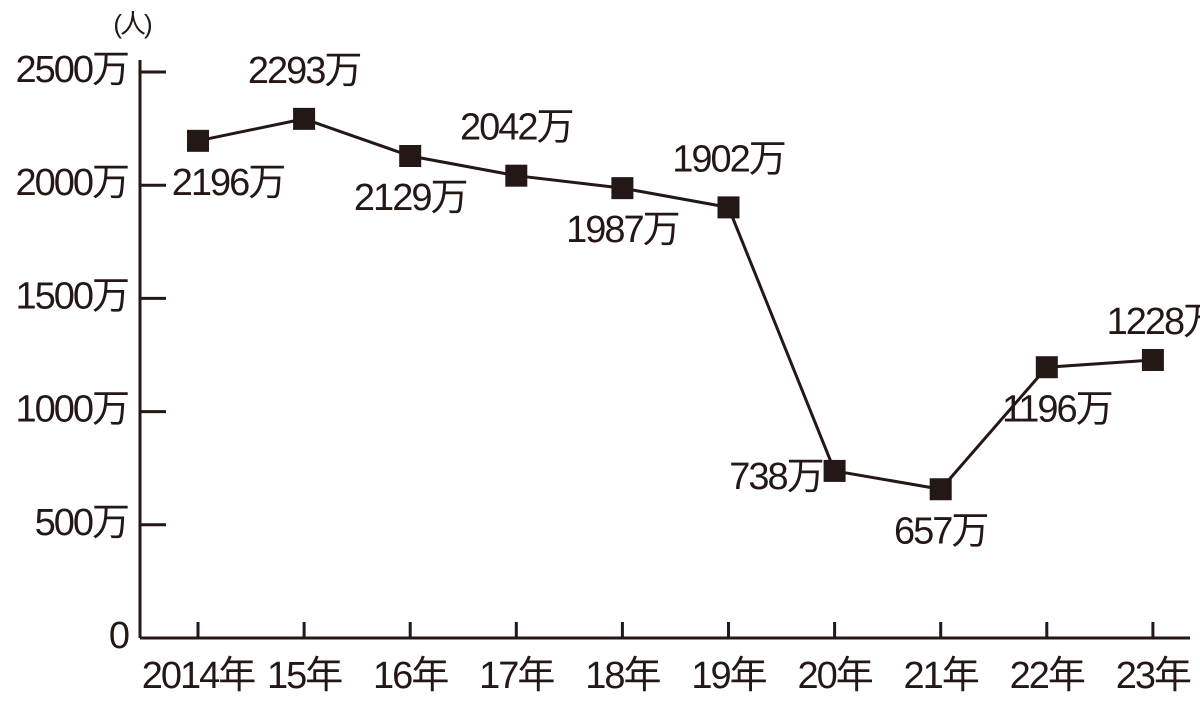  What do you see at coordinates (516, 676) in the screenshot?
I see `x-tick-label: 17年` at bounding box center [516, 676].